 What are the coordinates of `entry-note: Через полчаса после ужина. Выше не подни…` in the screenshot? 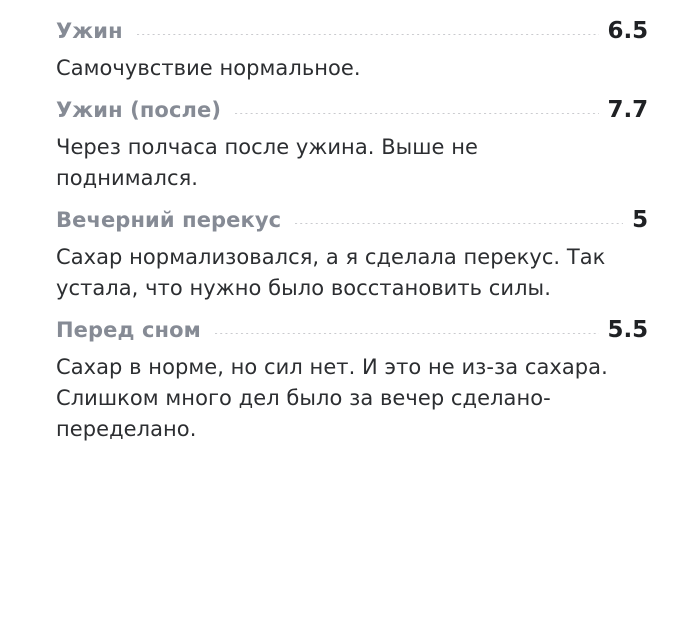 It's located at (267, 162).